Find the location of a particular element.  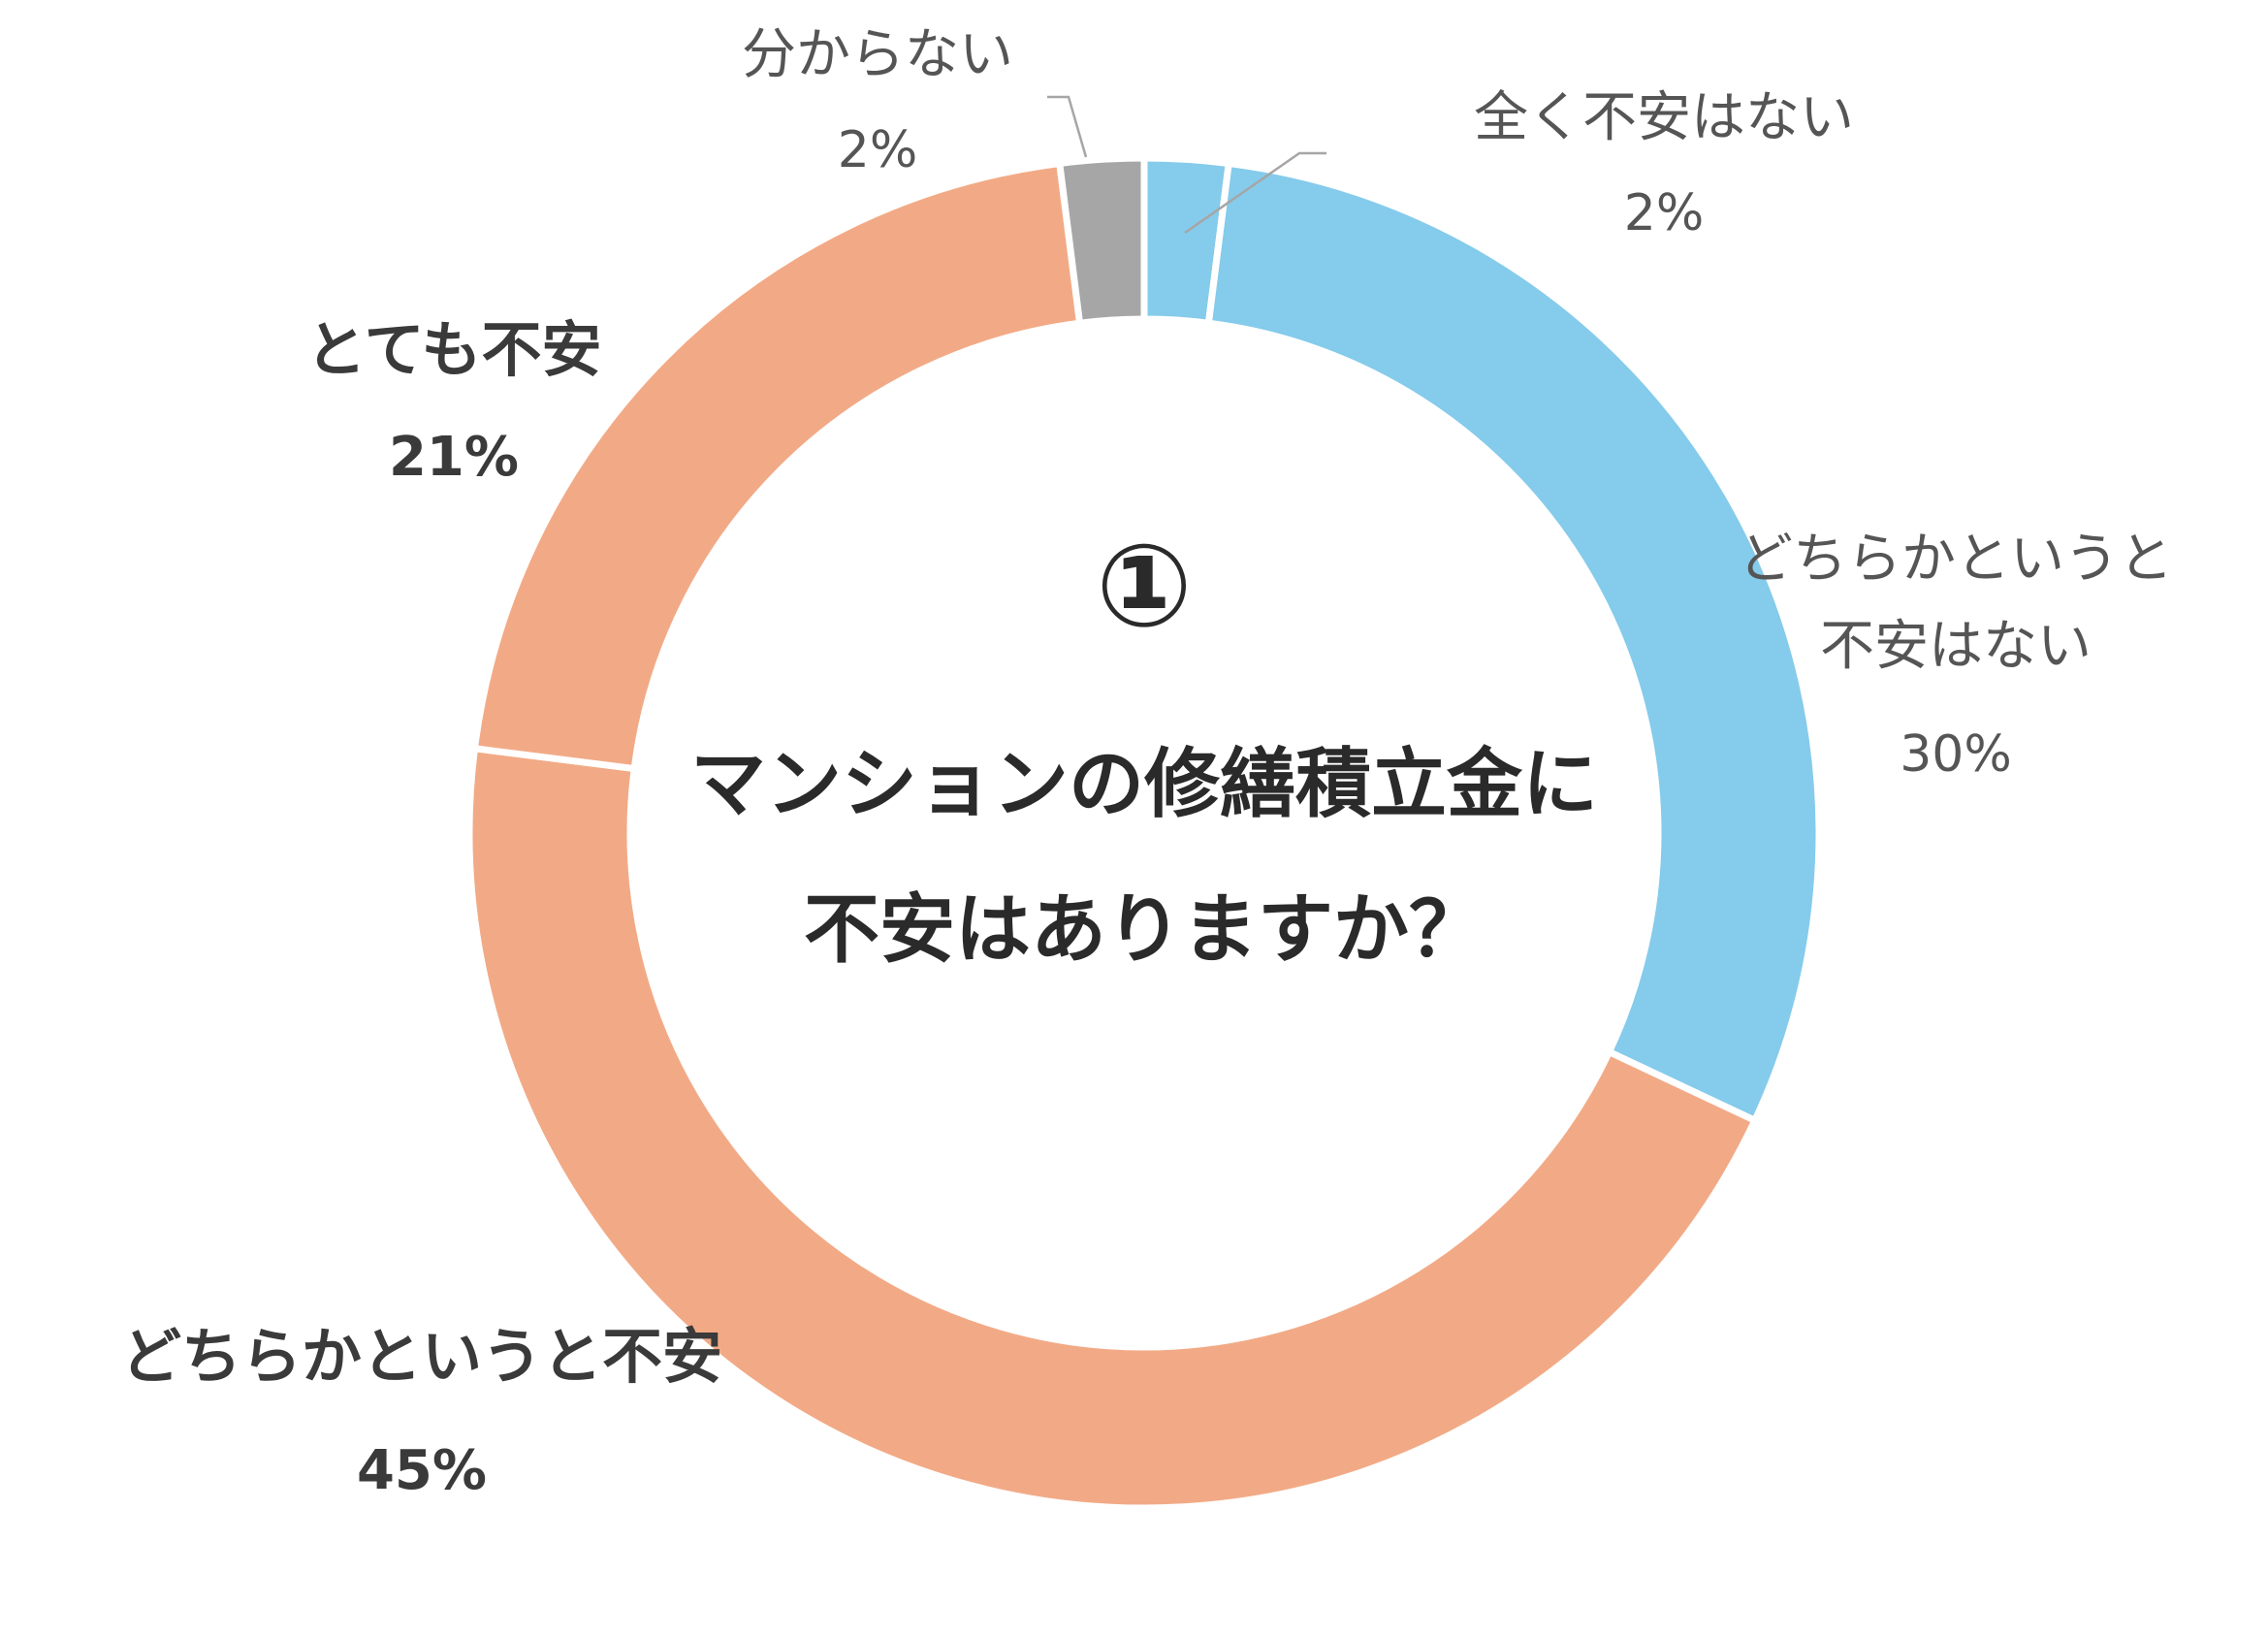

slice-label-4-line-0: 分からない is located at coordinates (877, 54).